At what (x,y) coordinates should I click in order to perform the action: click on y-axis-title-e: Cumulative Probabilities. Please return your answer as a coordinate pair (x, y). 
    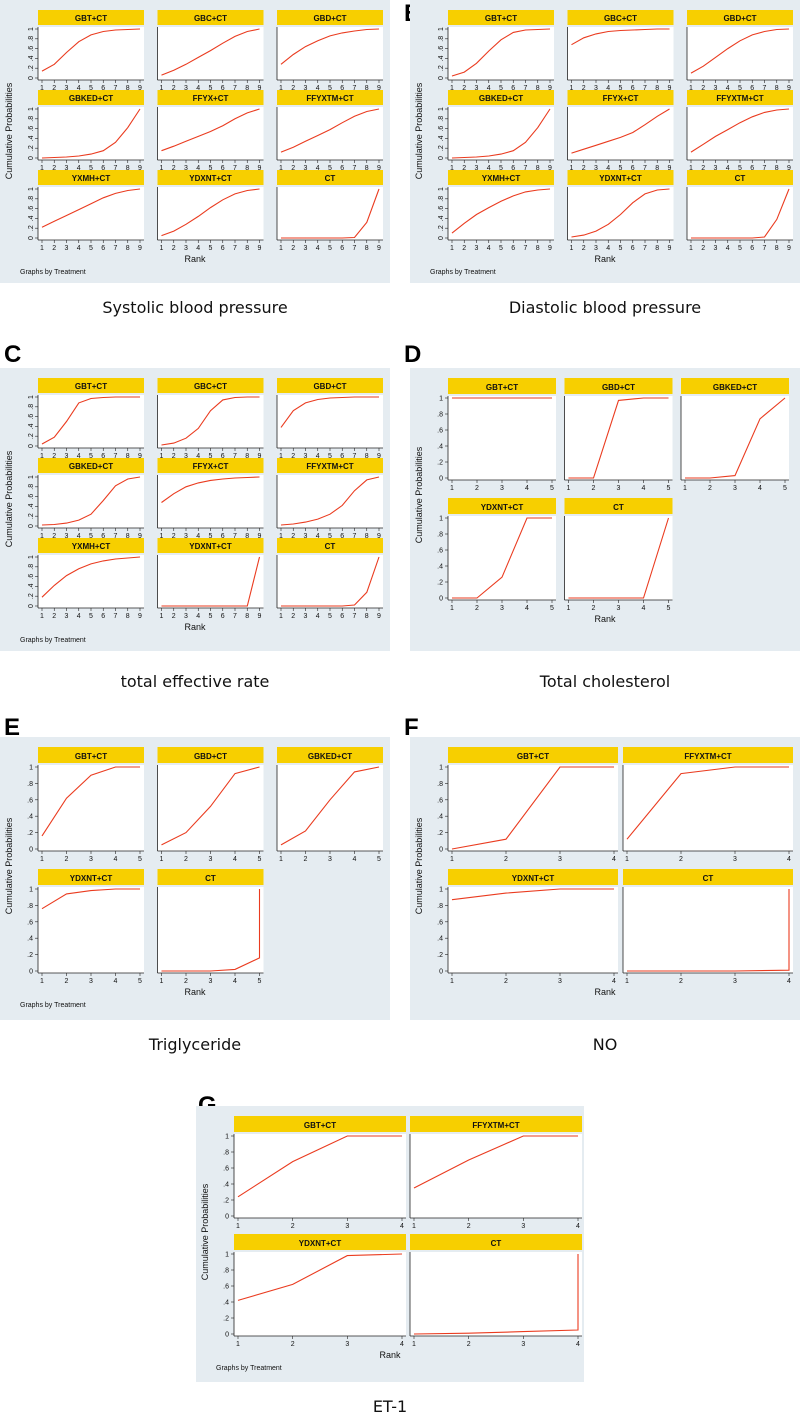
    Looking at the image, I should click on (9, 865).